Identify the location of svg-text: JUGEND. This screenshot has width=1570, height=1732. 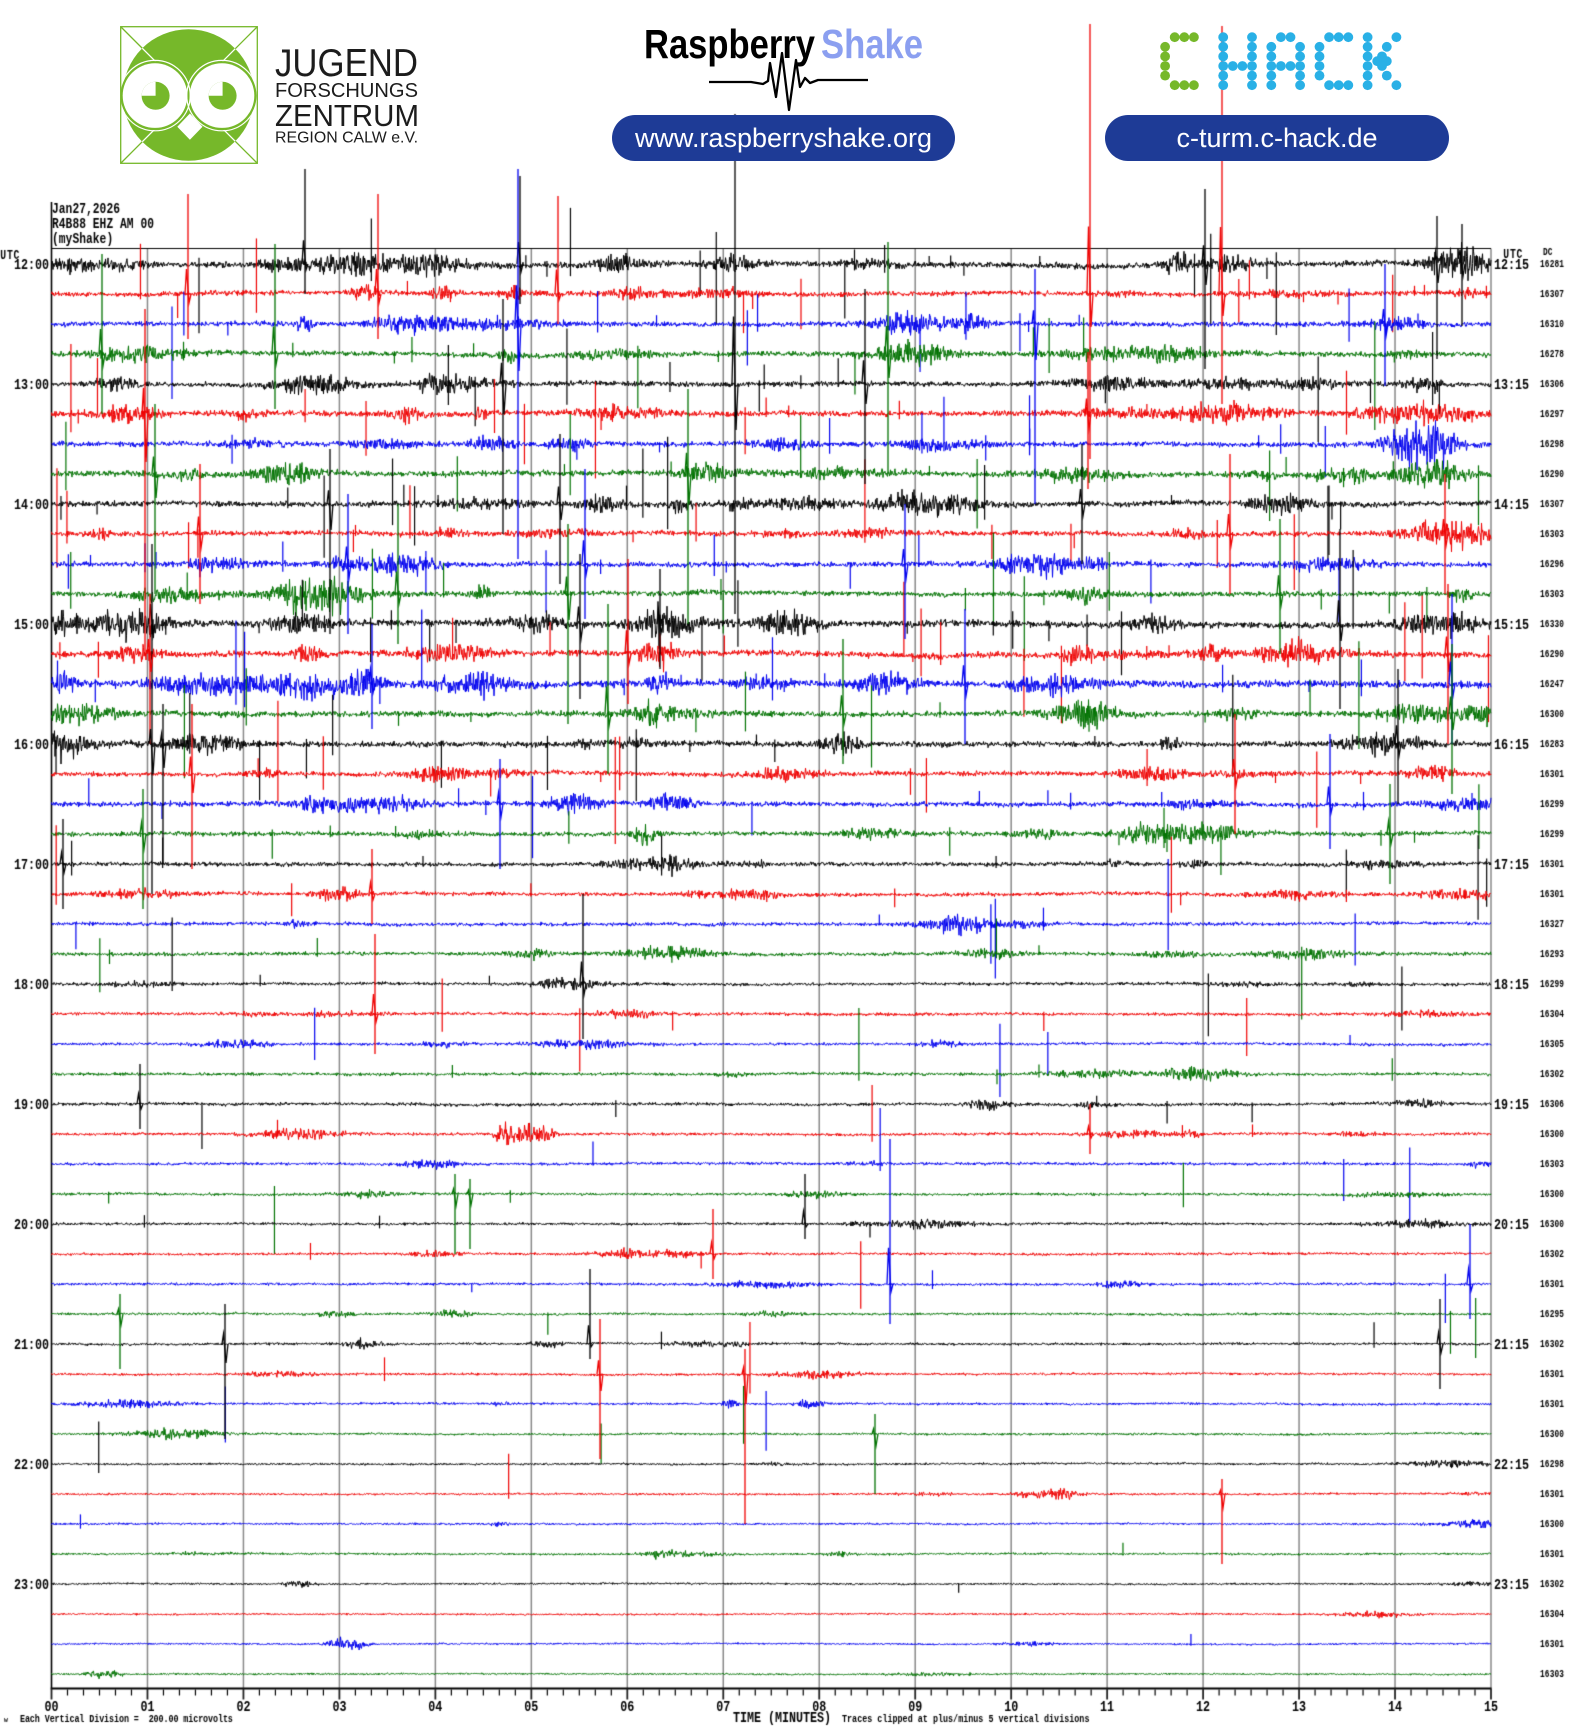
(346, 63).